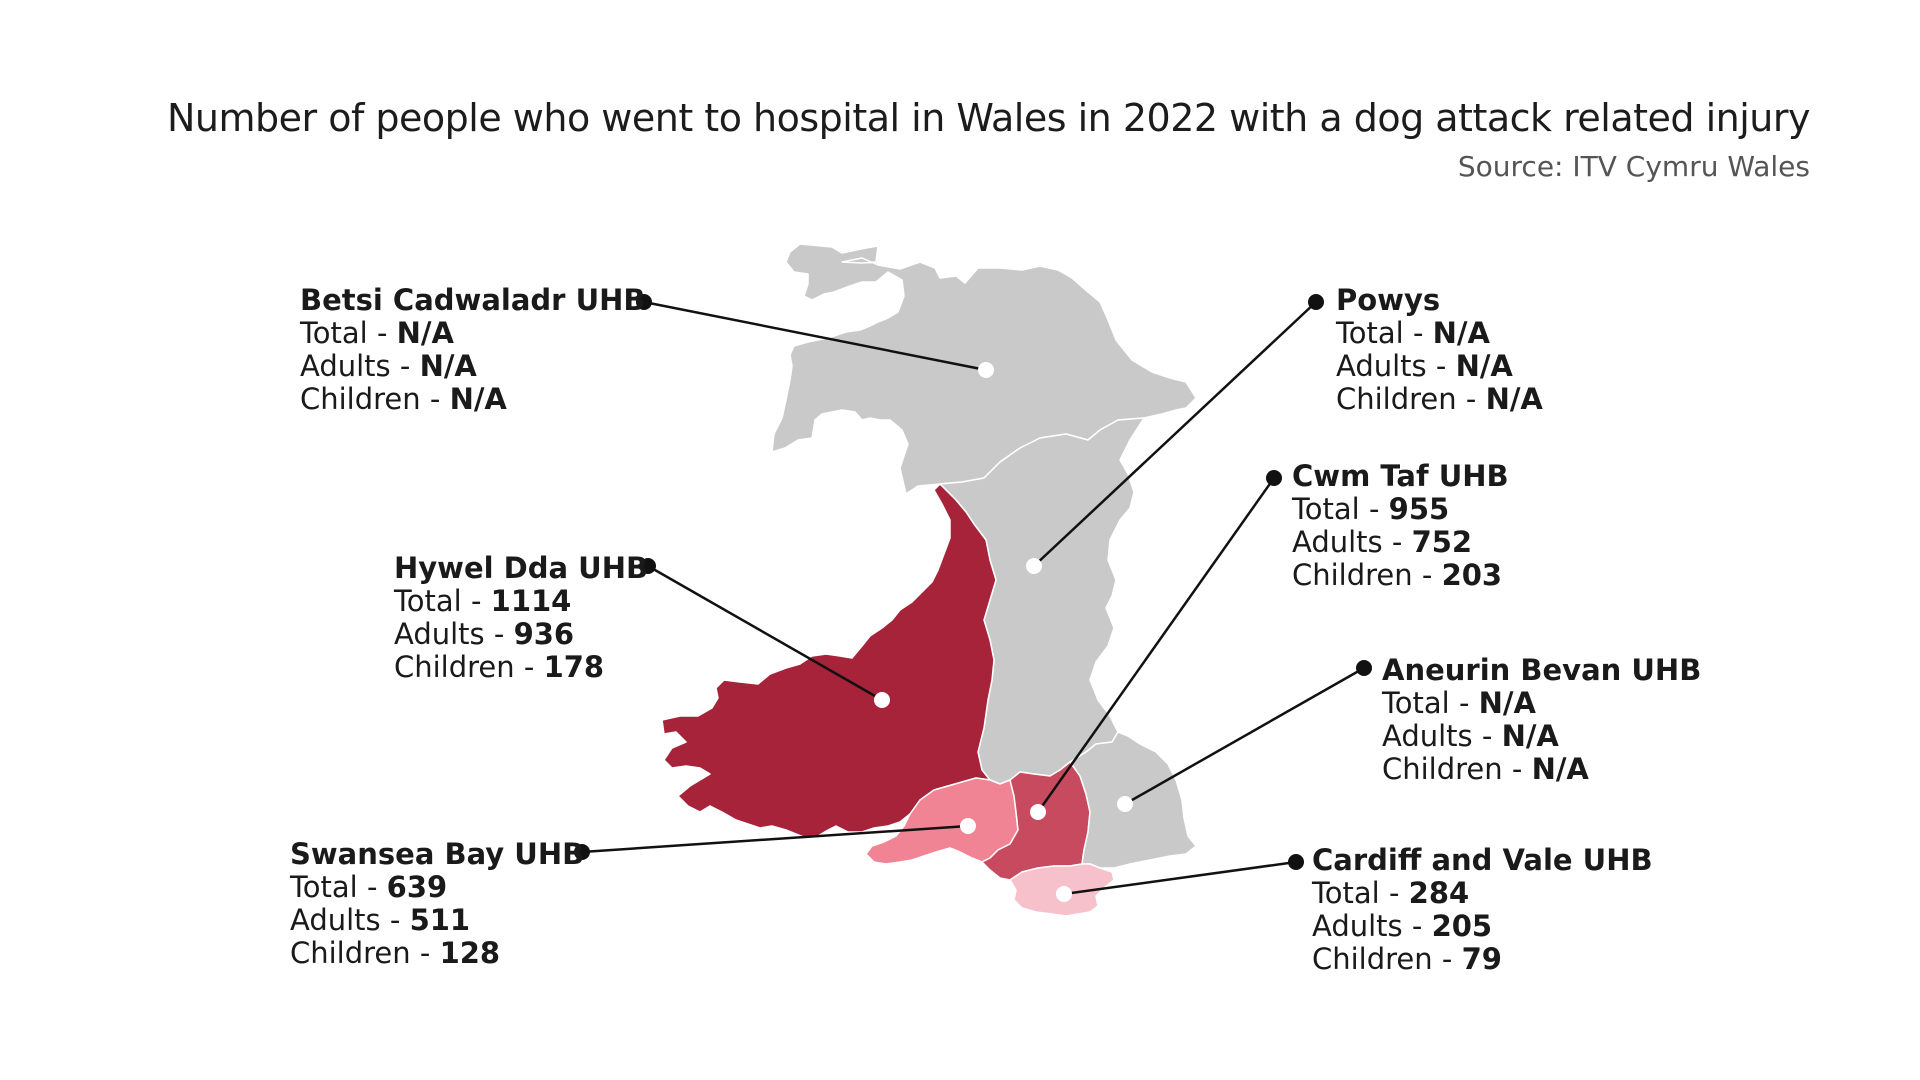 Image resolution: width=1920 pixels, height=1080 pixels. I want to click on region-name: Betsi Cadwaladr UHB, so click(473, 300).